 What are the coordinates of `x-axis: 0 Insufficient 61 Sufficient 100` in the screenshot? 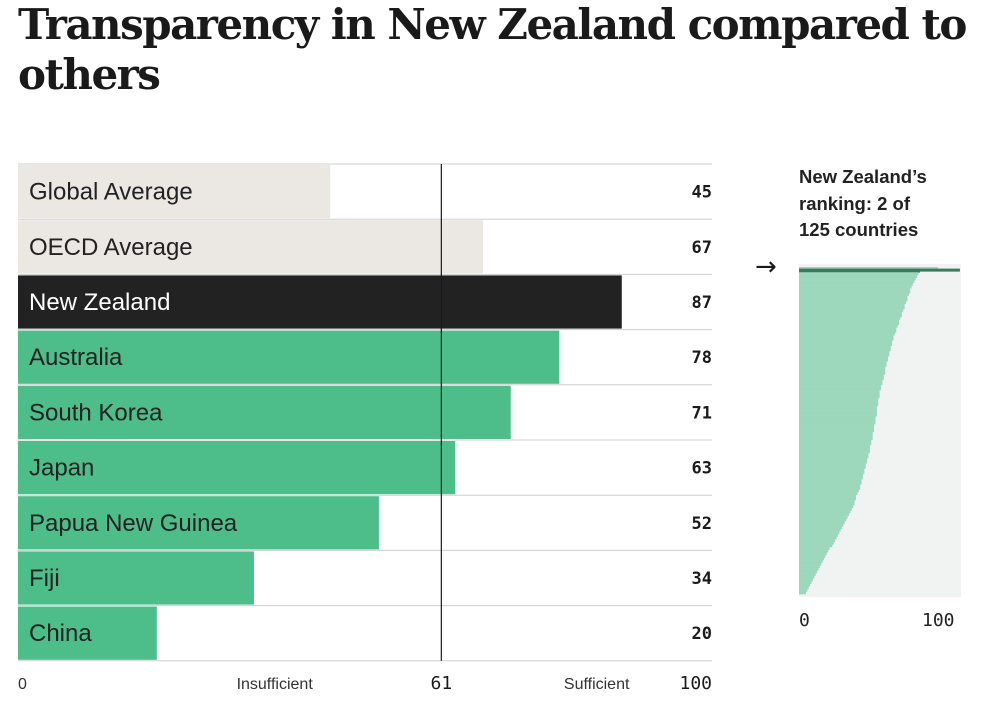 It's located at (365, 683).